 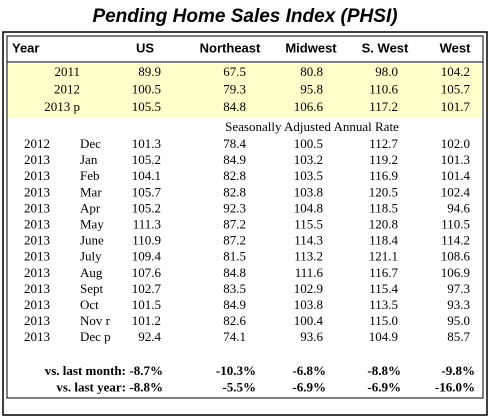 I want to click on value-cell: 118.4, so click(x=383, y=240).